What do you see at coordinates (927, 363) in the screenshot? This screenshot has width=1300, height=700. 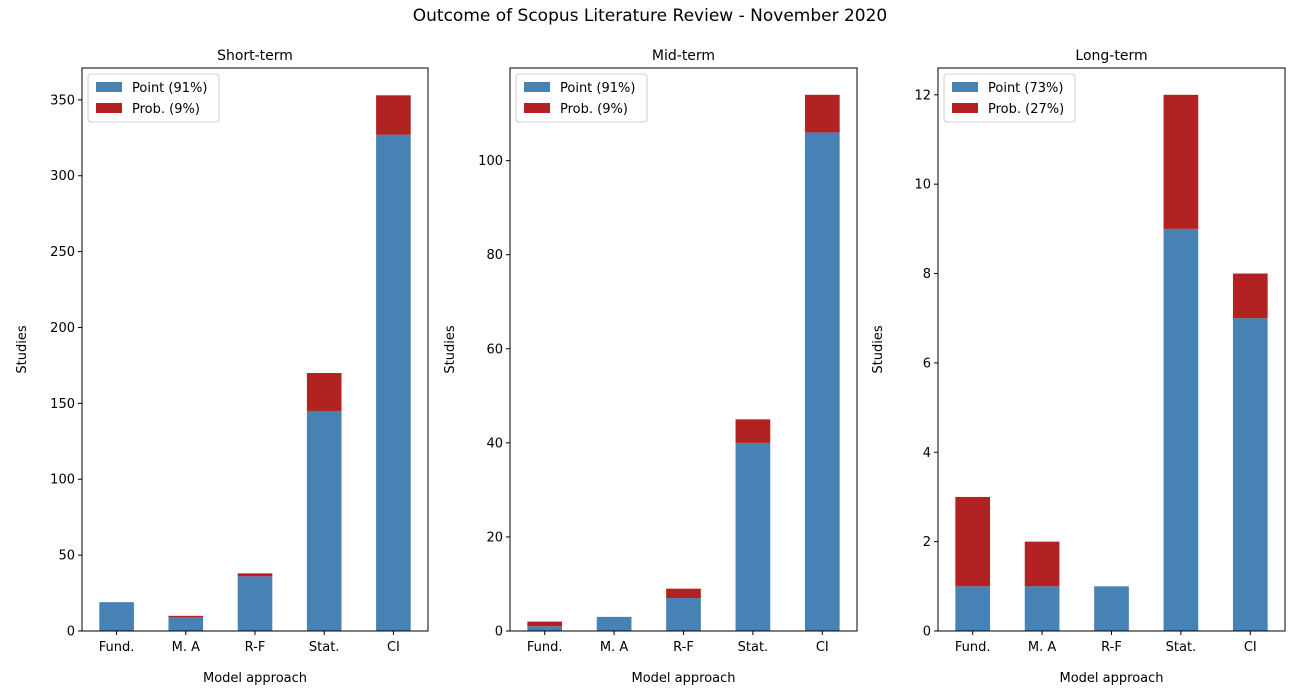 I see `y-tick-label: 6` at bounding box center [927, 363].